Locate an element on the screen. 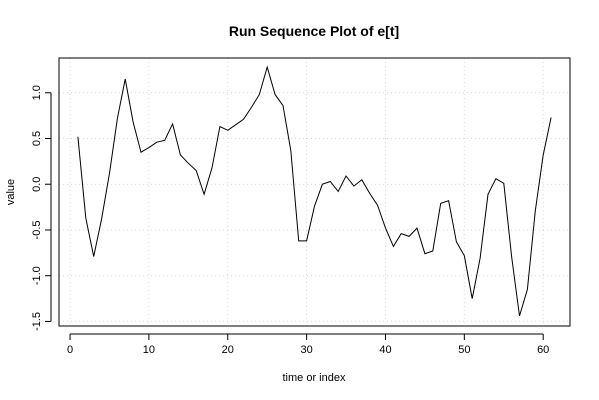 Image resolution: width=599 pixels, height=400 pixels. x-tick-label-4: 40 is located at coordinates (385, 350).